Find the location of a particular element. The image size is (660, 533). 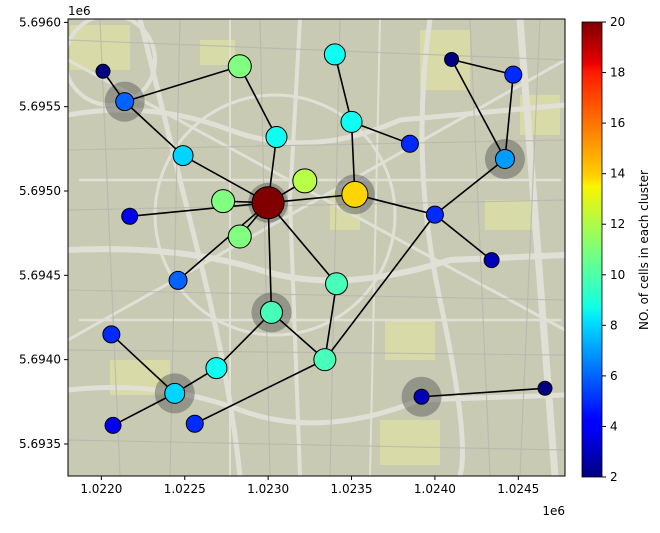

edge-n22-n24 is located at coordinates (298, 336).